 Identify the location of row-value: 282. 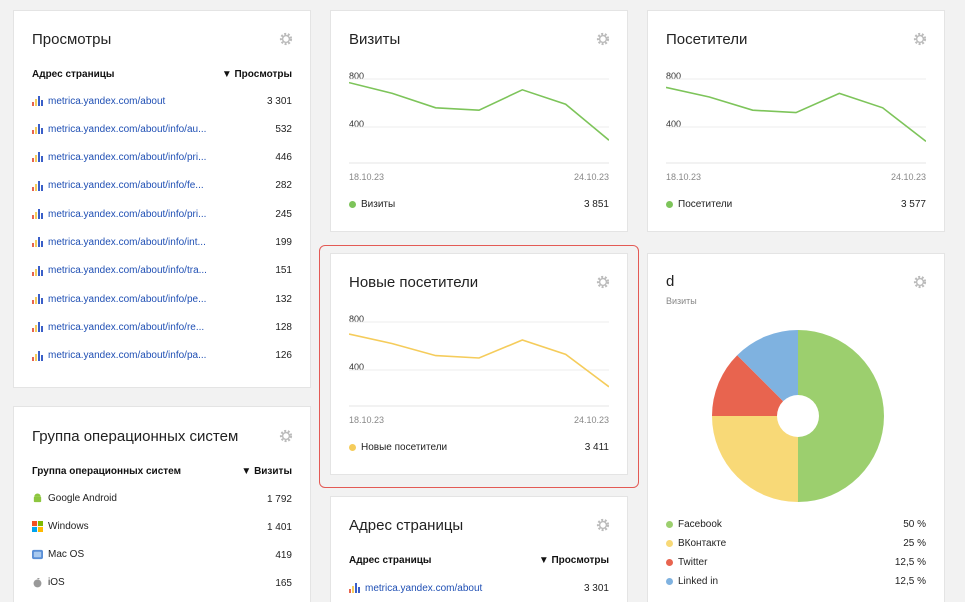
(283, 186).